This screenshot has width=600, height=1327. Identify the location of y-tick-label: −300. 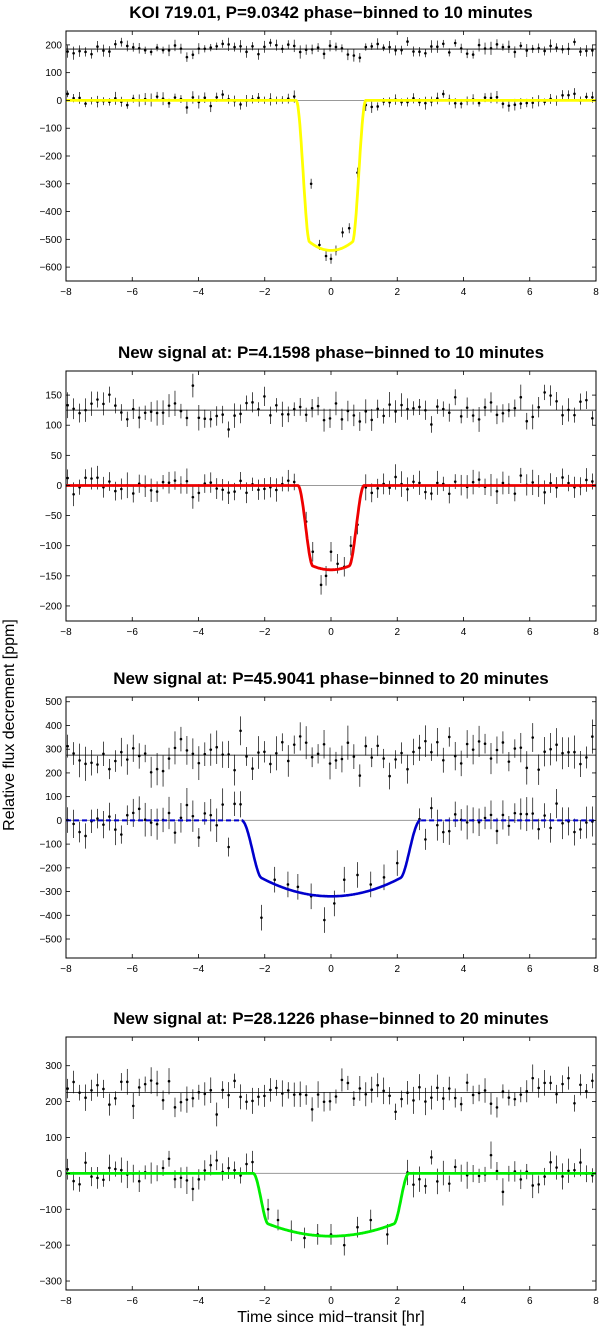
(50, 892).